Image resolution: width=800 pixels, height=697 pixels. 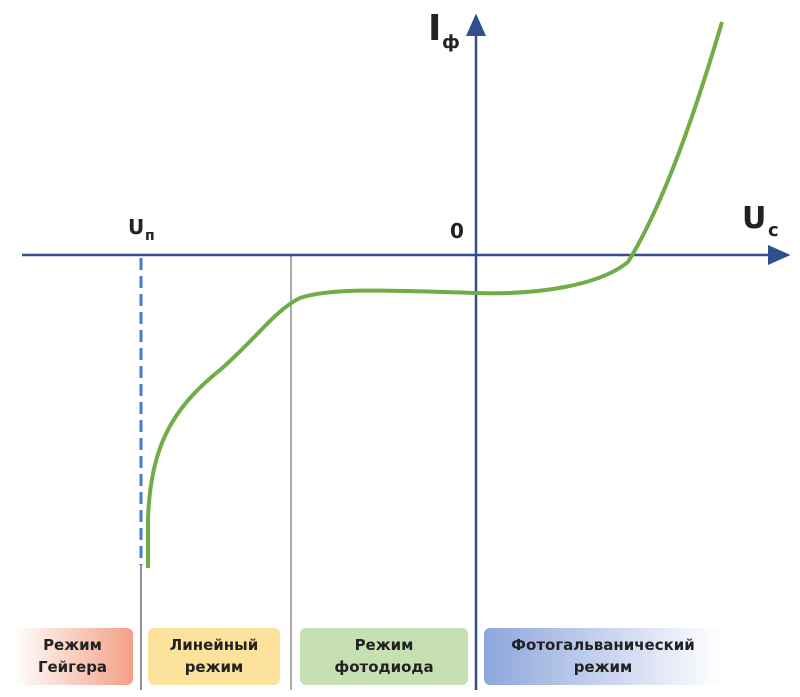 What do you see at coordinates (457, 231) in the screenshot?
I see `origin-label: 0` at bounding box center [457, 231].